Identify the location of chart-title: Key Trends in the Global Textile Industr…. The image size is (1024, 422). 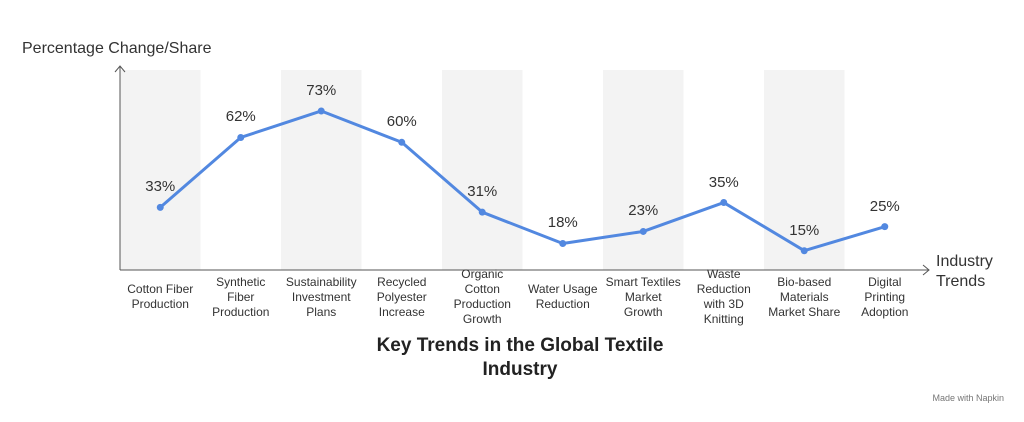
(520, 357).